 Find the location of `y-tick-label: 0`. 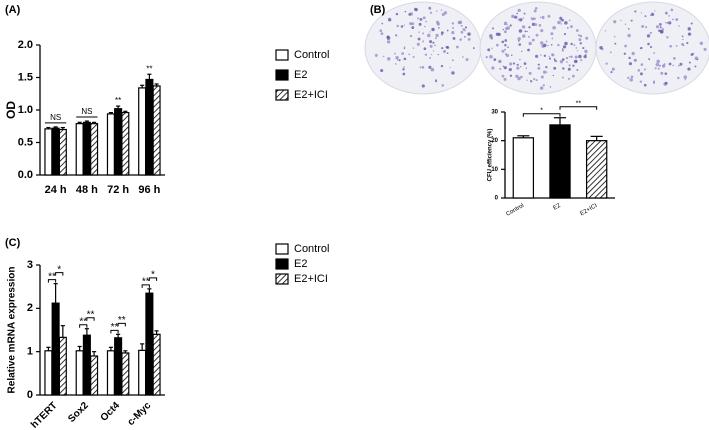

y-tick-label: 0 is located at coordinates (30, 395).